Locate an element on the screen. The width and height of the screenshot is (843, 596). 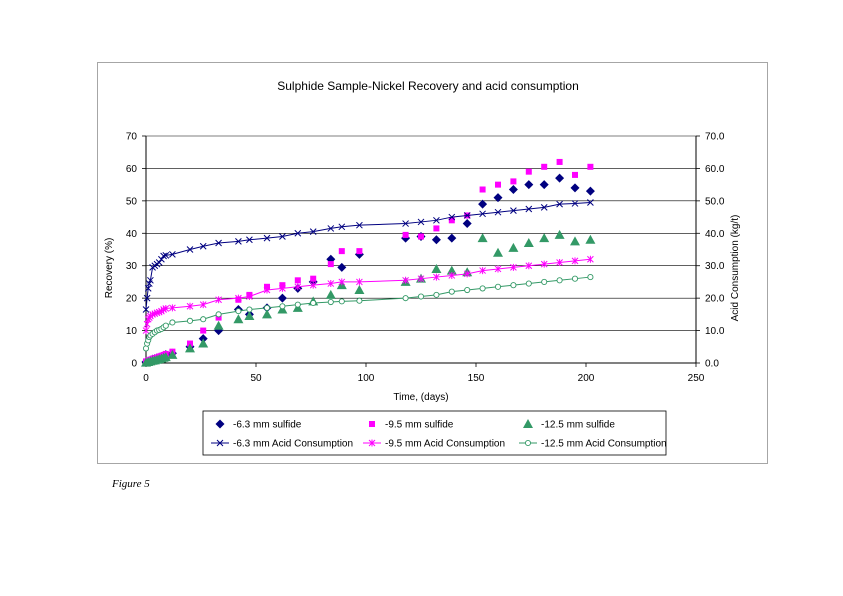
x-tick-label: 50 is located at coordinates (256, 378).